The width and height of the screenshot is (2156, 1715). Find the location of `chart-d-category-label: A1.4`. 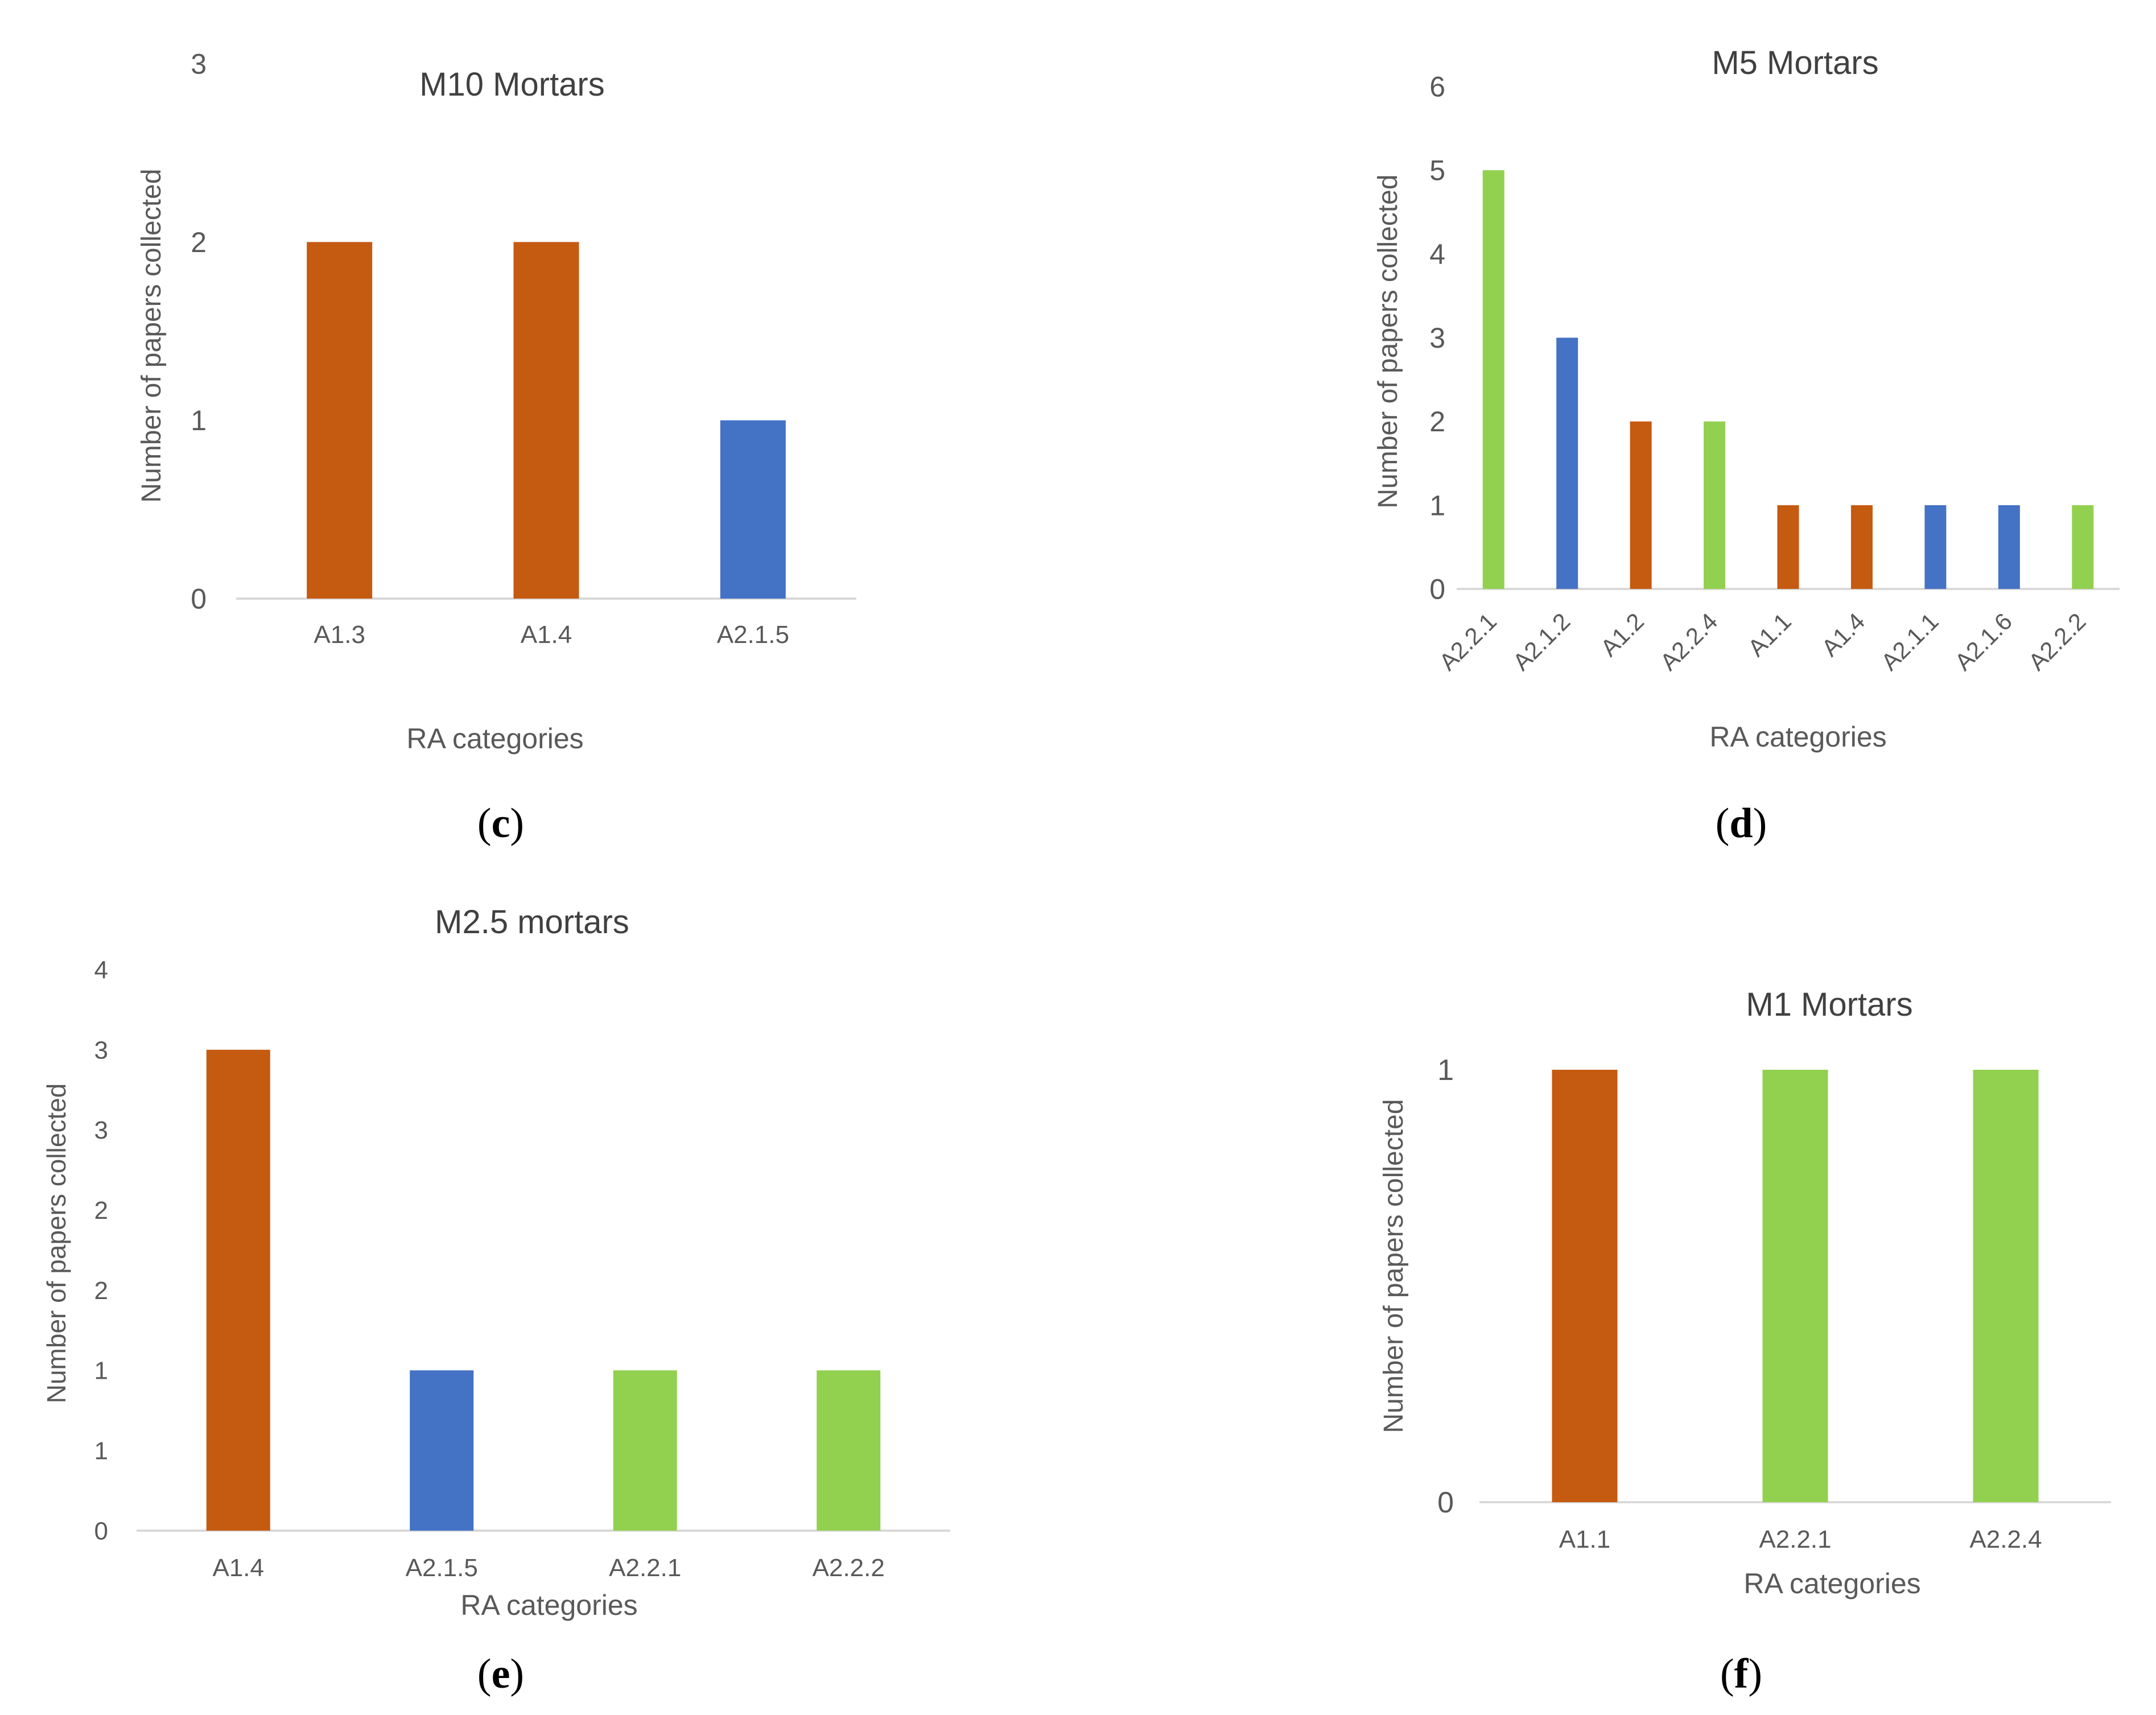

chart-d-category-label: A1.4 is located at coordinates (1843, 634).